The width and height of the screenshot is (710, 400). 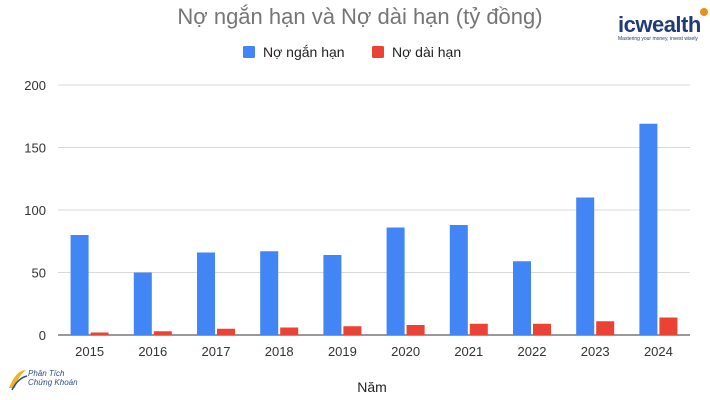 What do you see at coordinates (289, 331) in the screenshot?
I see `bar-long-term-2018` at bounding box center [289, 331].